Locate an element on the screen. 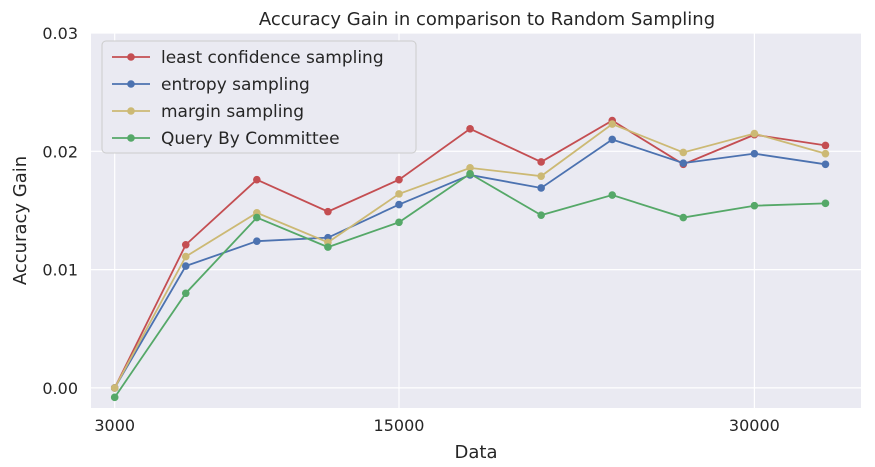 This screenshot has width=875, height=467. x-axis-label: Data is located at coordinates (476, 452).